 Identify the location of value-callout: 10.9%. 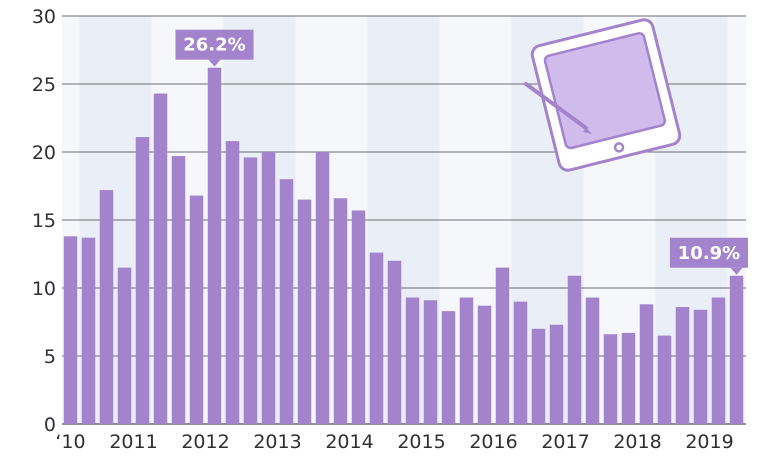
(709, 256).